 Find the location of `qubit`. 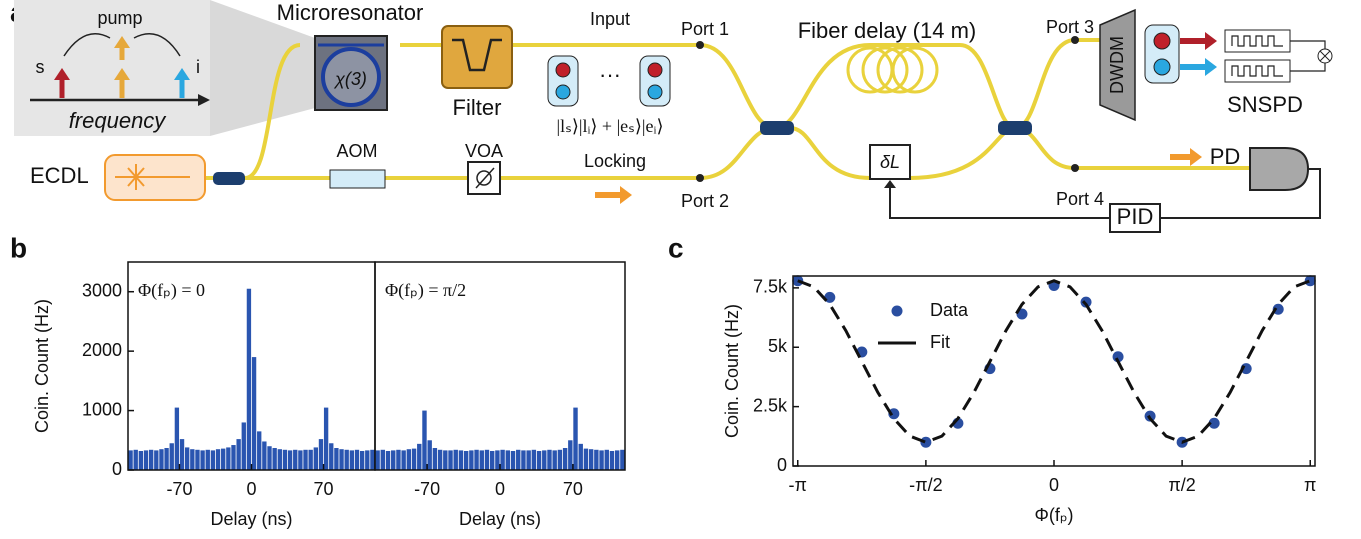

qubit is located at coordinates (1162, 54).